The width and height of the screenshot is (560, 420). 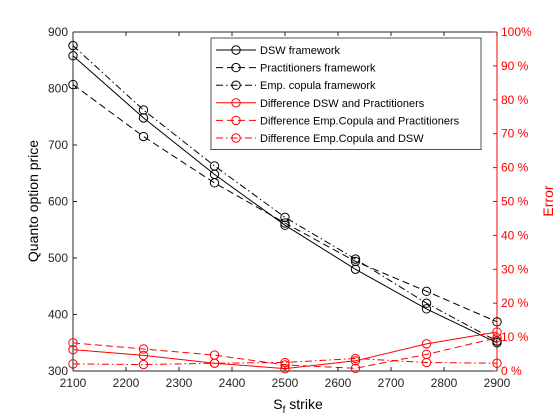 I want to click on y-axis-right-title: Error, so click(x=548, y=200).